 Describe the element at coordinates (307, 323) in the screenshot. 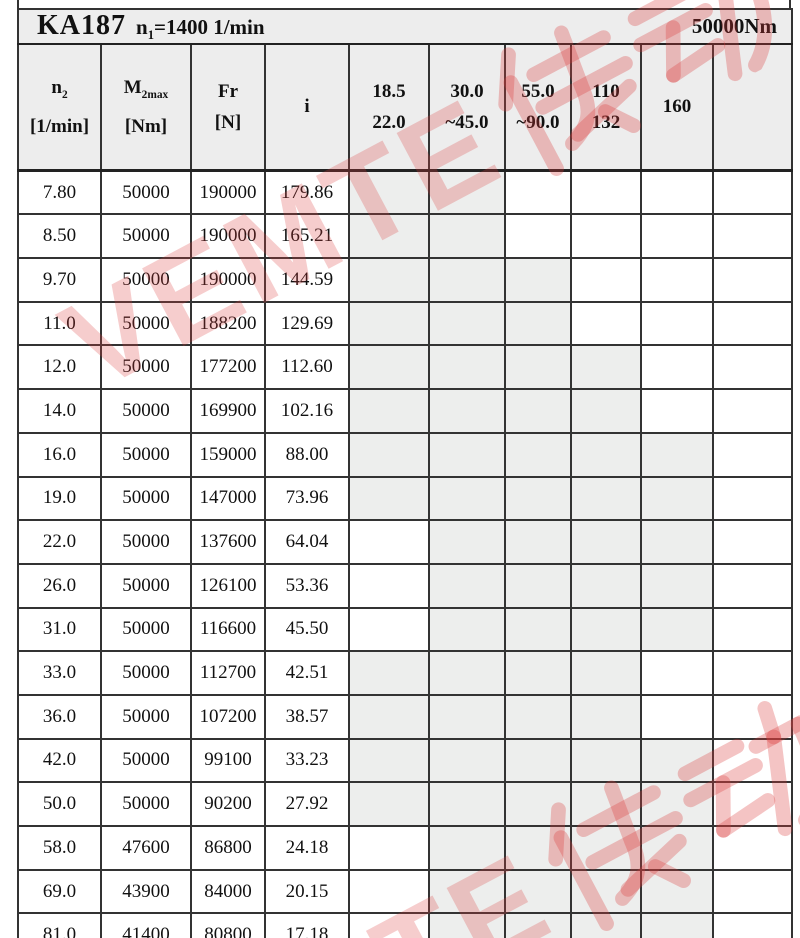

I see `cell-i: 129.69` at that location.